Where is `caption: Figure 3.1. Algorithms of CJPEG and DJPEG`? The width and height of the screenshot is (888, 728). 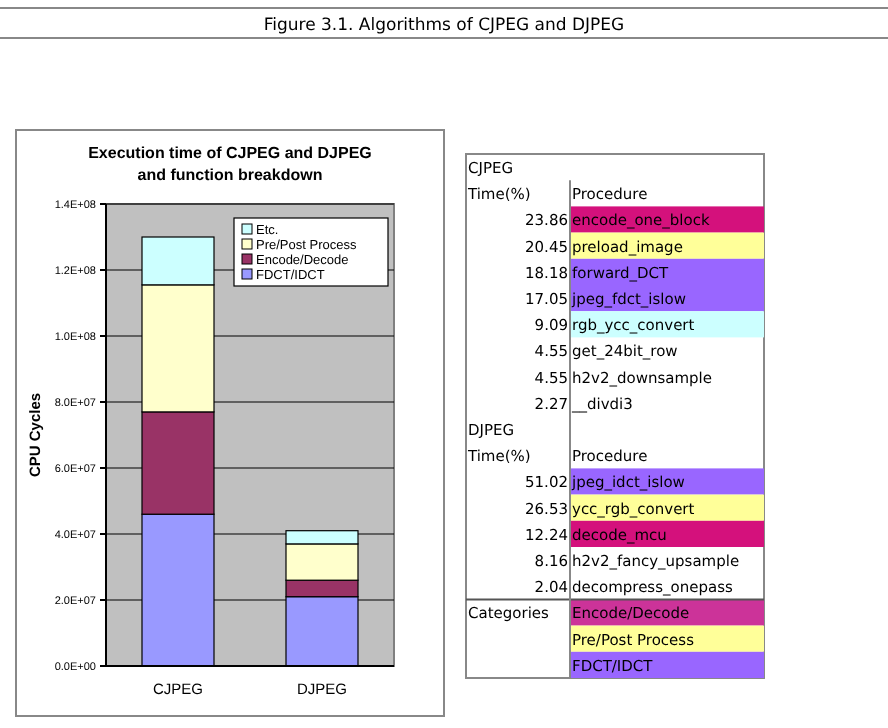
caption: Figure 3.1. Algorithms of CJPEG and DJPEG is located at coordinates (444, 26).